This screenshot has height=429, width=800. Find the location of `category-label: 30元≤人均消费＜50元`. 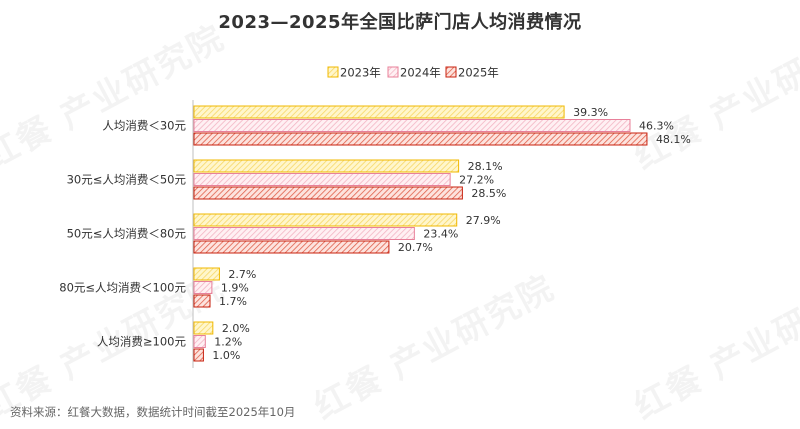

category-label: 30元≤人均消费＜50元 is located at coordinates (127, 180).